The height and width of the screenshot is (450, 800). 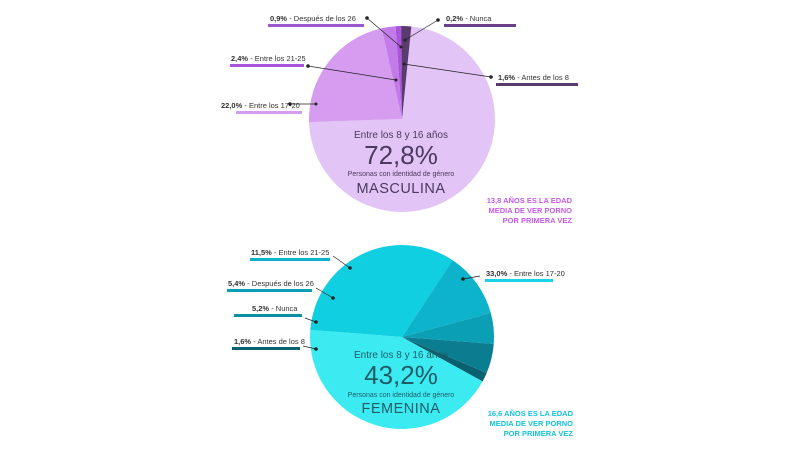 What do you see at coordinates (367, 18) in the screenshot?
I see `male-dot-after26` at bounding box center [367, 18].